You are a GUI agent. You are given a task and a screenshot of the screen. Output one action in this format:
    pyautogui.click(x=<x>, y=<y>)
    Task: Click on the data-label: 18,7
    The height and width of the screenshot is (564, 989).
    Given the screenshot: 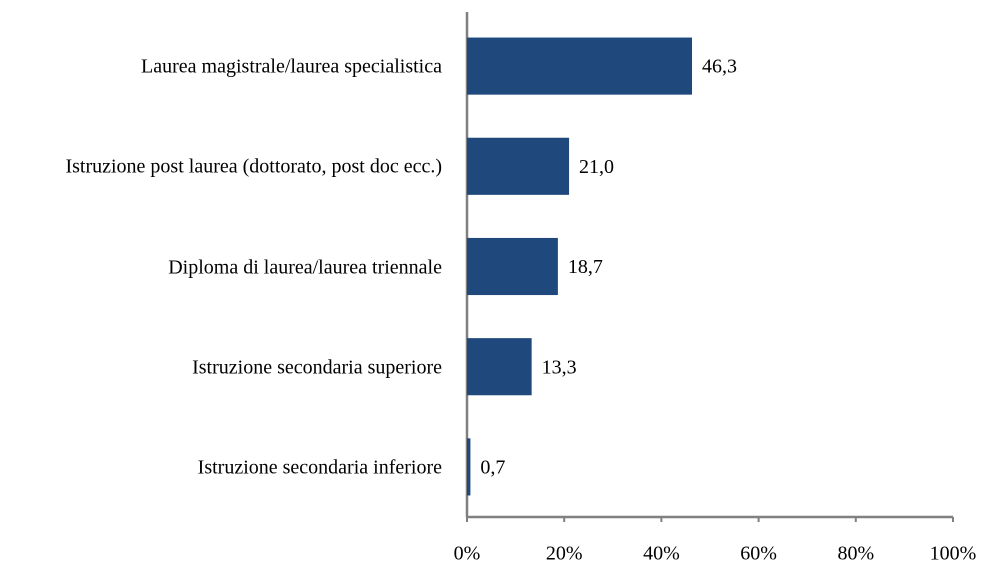 What is the action you would take?
    pyautogui.click(x=585, y=267)
    